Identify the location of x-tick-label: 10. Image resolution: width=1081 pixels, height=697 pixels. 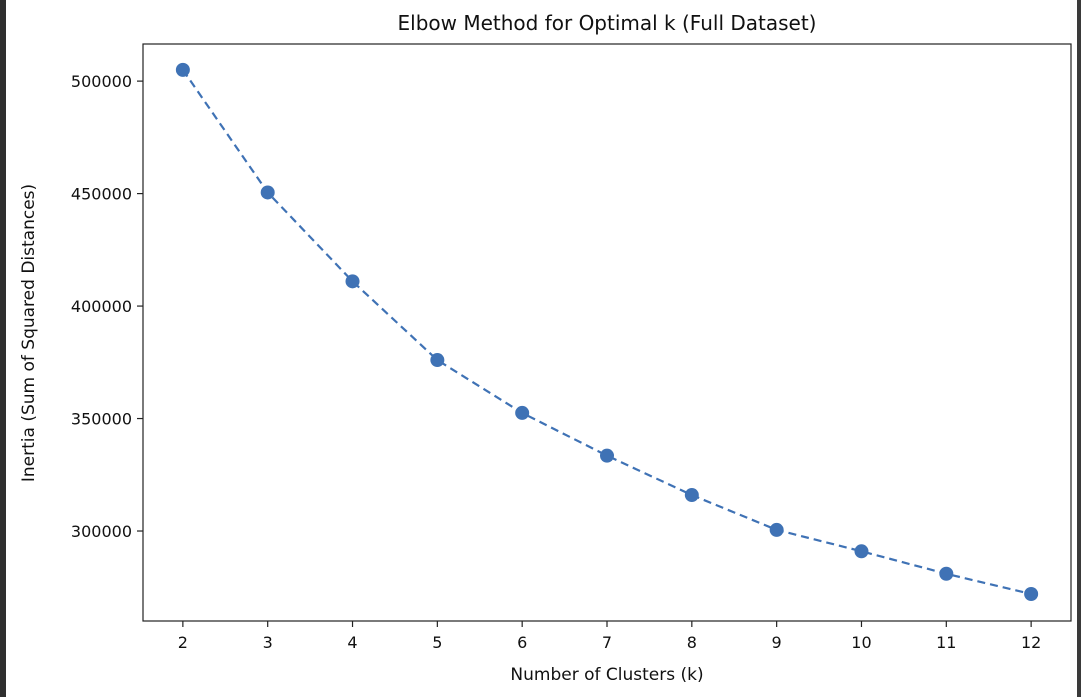
(861, 642).